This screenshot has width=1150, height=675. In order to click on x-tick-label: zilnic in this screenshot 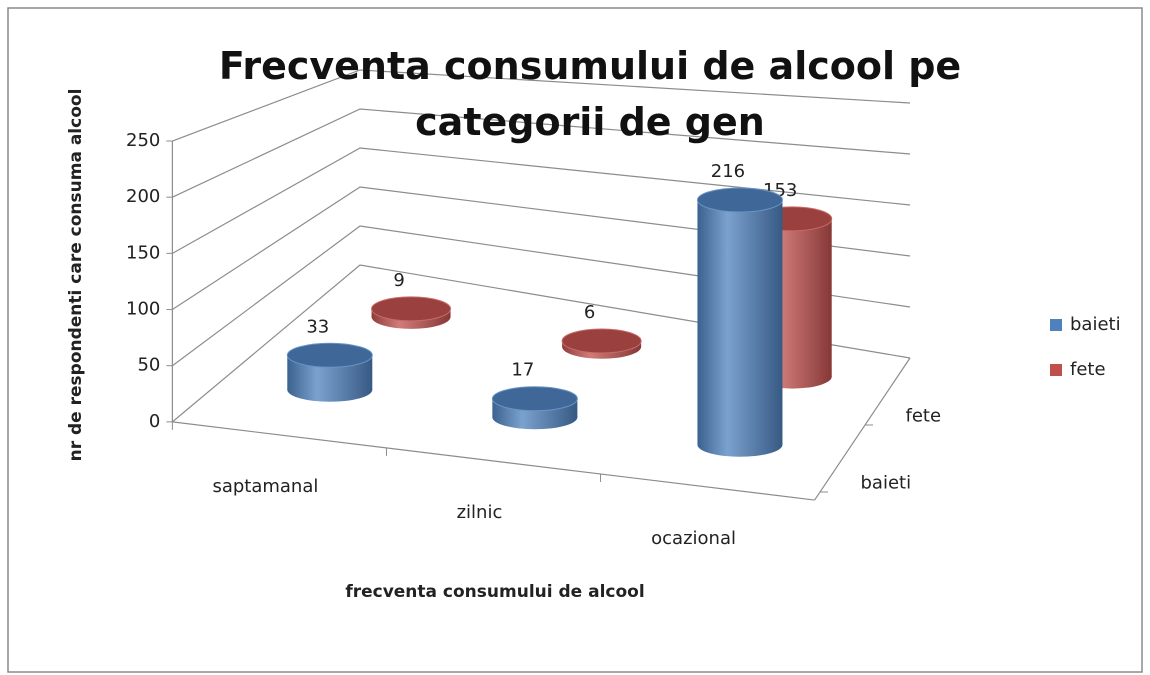, I will do `click(480, 512)`.